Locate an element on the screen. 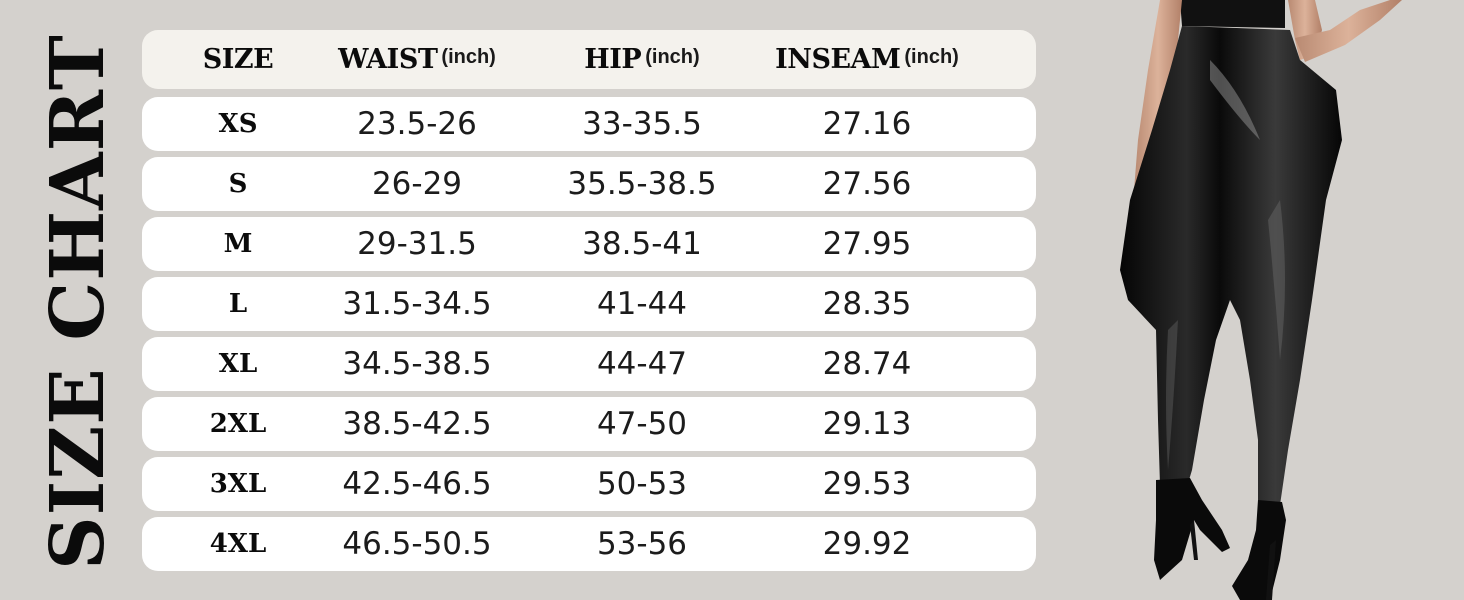 Image resolution: width=1464 pixels, height=600 pixels. inseam-cell: 29.53 is located at coordinates (867, 484).